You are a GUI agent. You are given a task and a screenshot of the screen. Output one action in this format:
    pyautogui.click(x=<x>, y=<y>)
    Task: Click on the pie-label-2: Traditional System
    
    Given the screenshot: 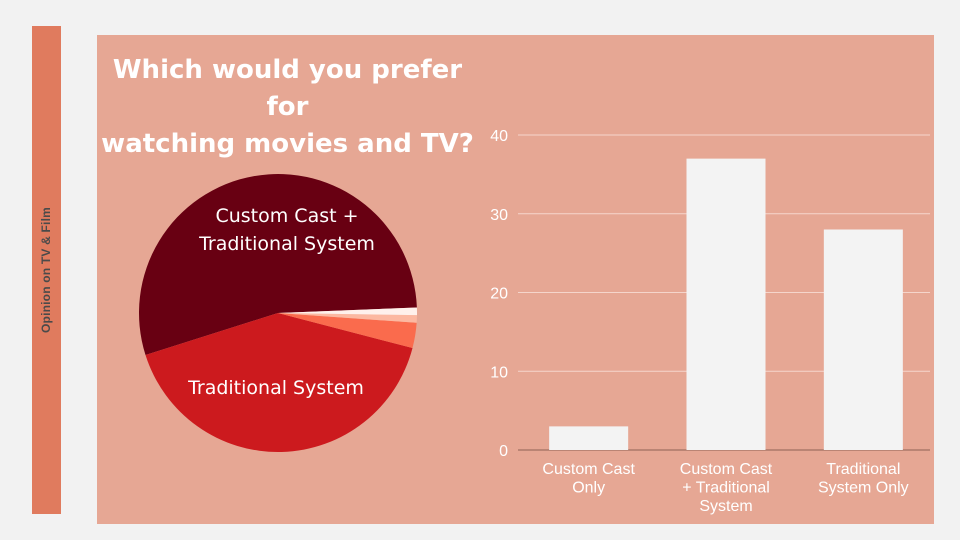 What is the action you would take?
    pyautogui.click(x=275, y=388)
    